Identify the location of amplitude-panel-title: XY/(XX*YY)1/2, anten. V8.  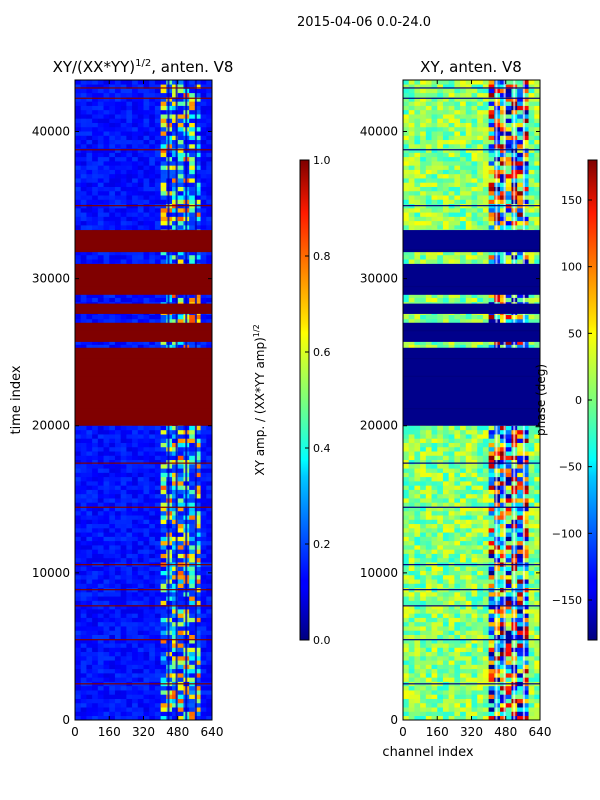
(143, 67).